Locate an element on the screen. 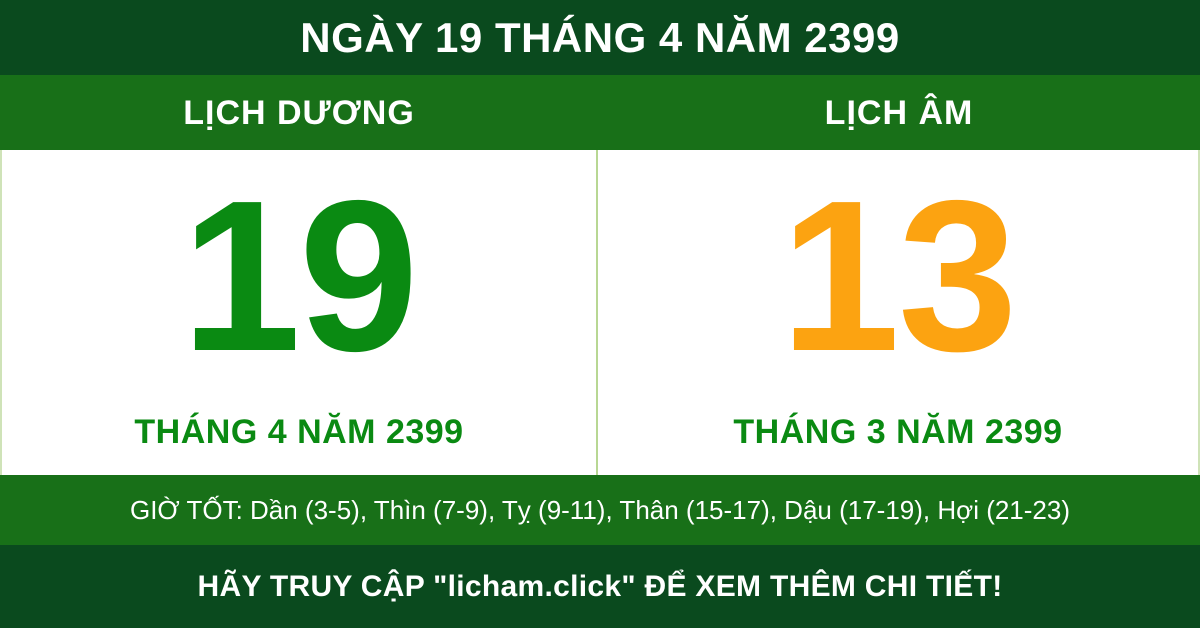  column-header-solar: LỊCH DƯƠNG is located at coordinates (299, 112).